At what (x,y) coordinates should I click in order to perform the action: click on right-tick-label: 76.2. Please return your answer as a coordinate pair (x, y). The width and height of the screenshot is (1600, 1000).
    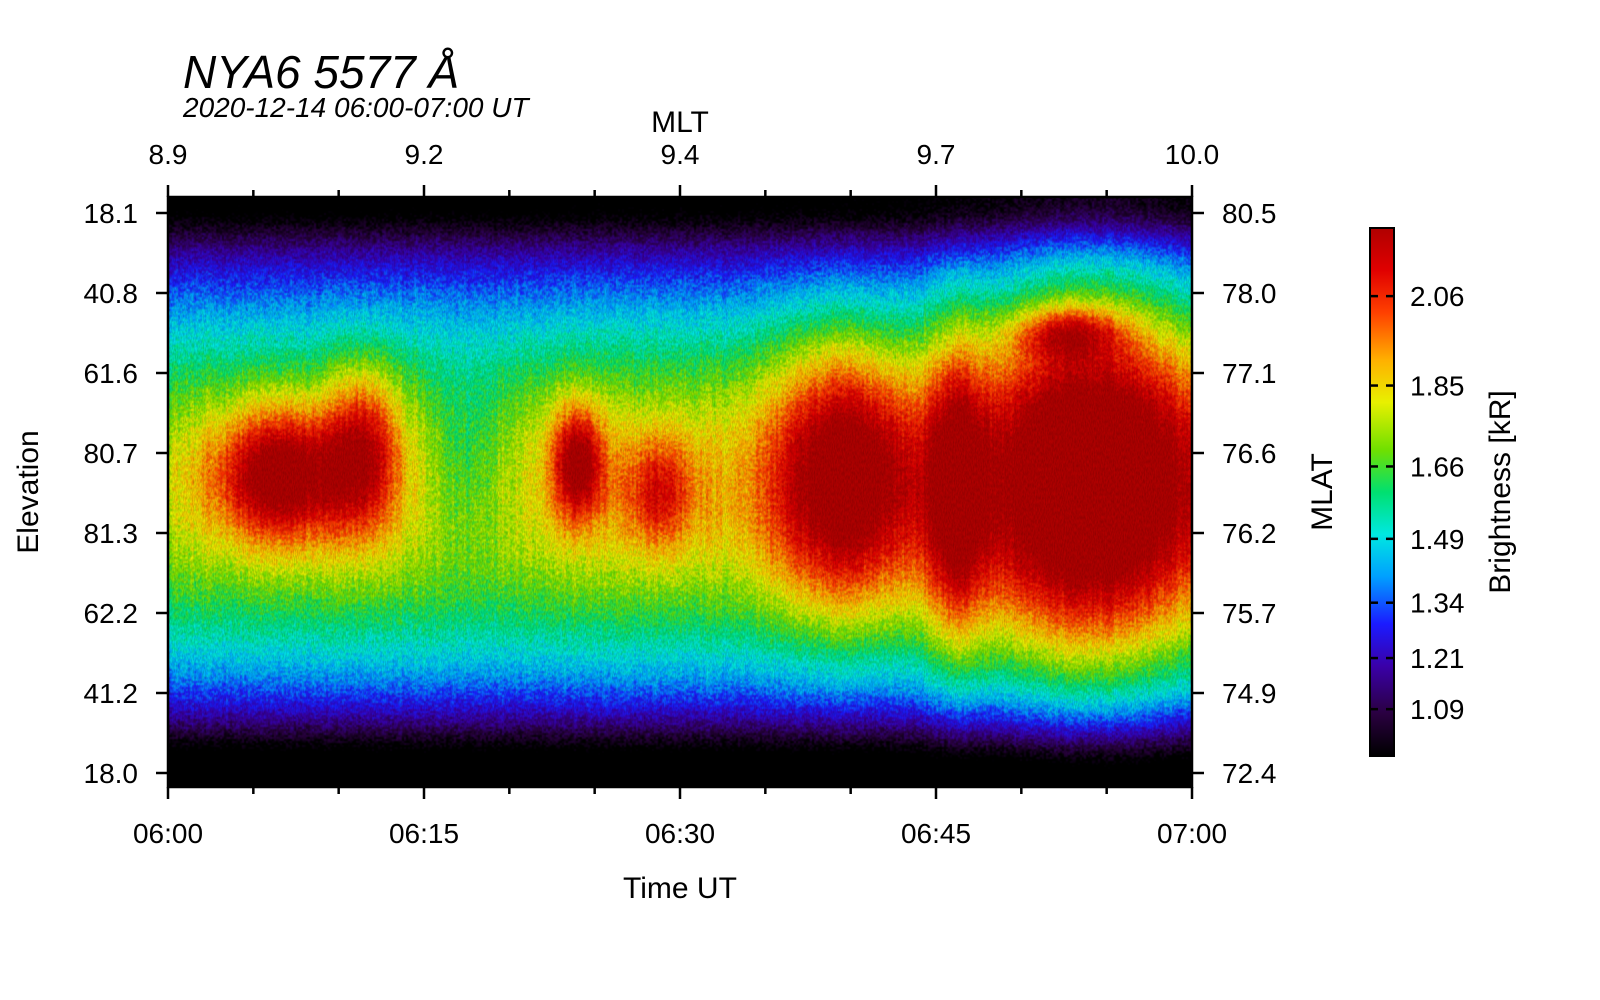
    Looking at the image, I should click on (1249, 533).